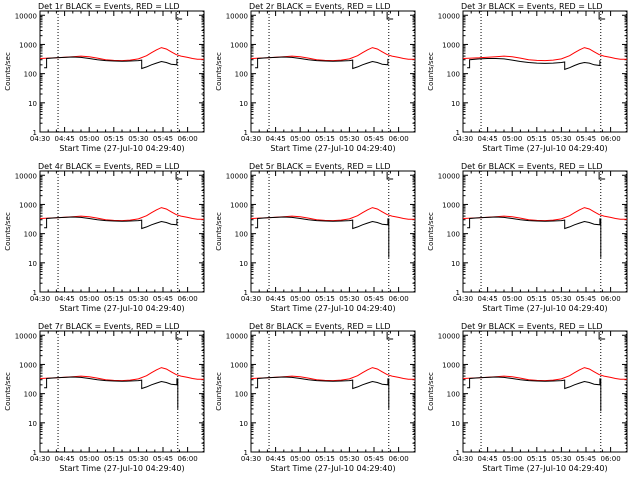 The height and width of the screenshot is (480, 640). I want to click on panel-title: Det 8r BLACK = Events, RED = LLD, so click(320, 326).